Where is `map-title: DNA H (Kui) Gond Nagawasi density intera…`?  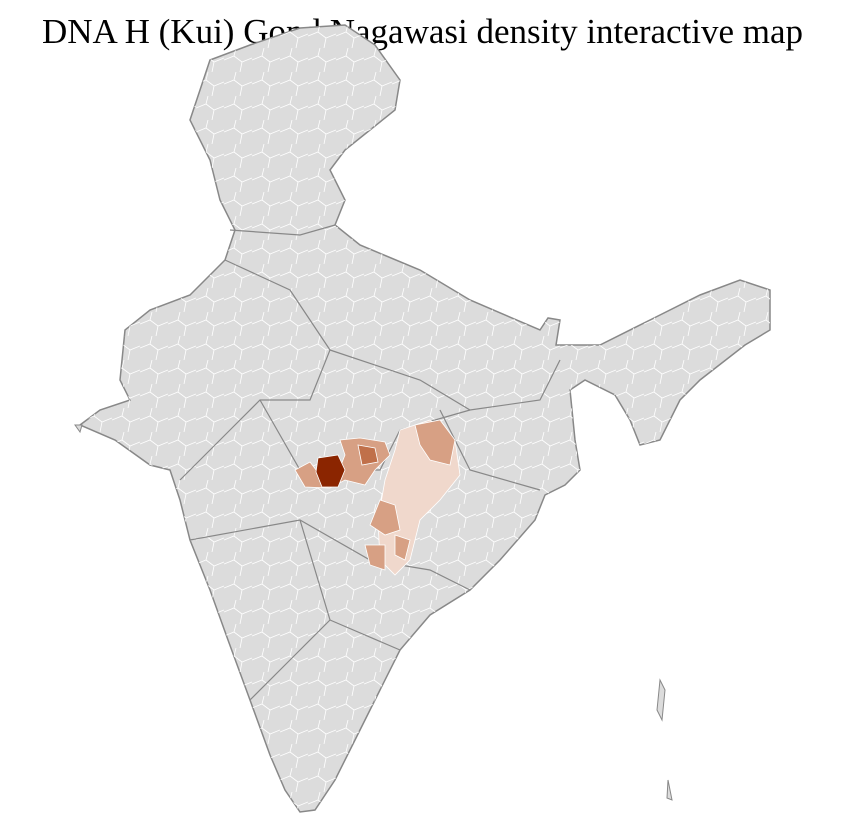
map-title: DNA H (Kui) Gond Nagawasi density intera… is located at coordinates (422, 31).